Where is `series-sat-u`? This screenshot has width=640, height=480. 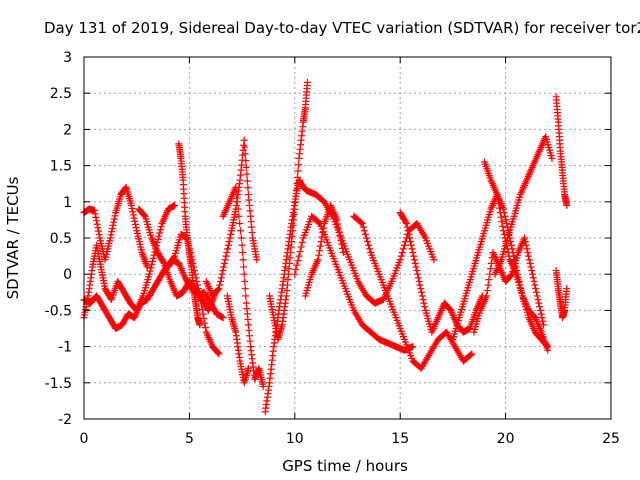
series-sat-u is located at coordinates (561, 151).